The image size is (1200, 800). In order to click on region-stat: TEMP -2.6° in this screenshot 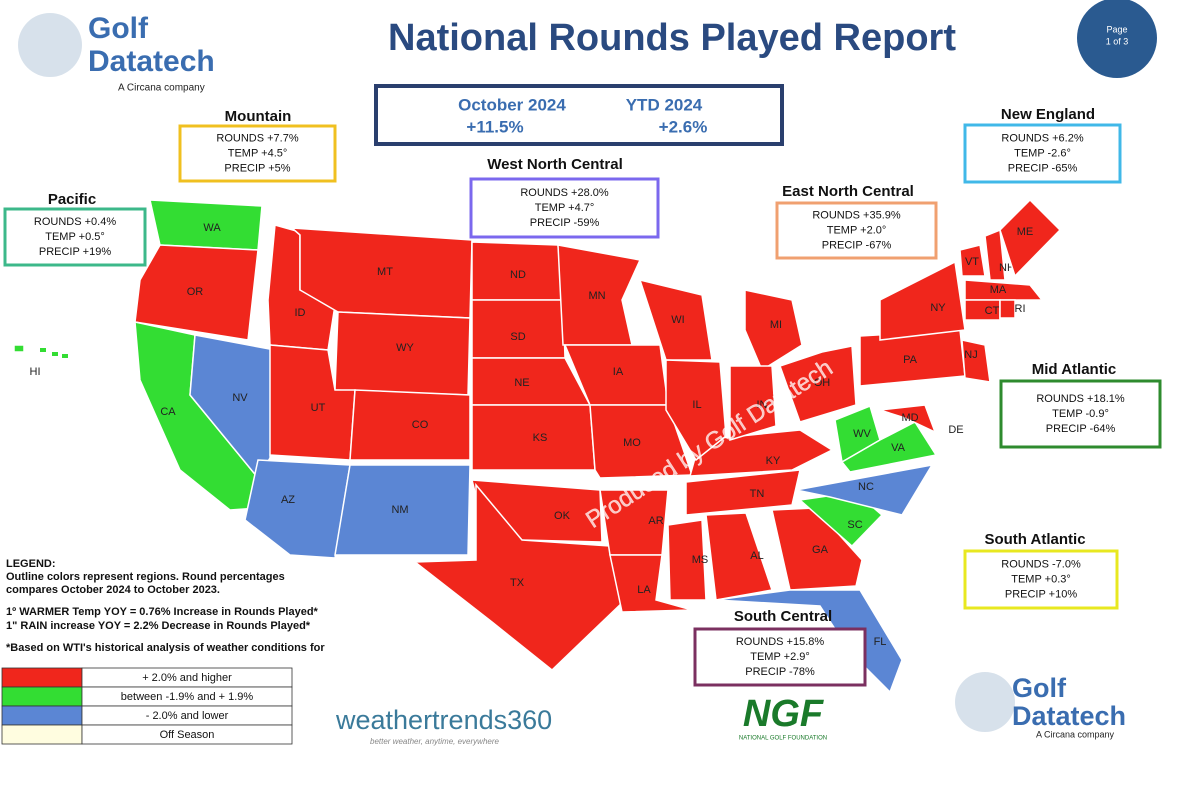, I will do `click(1042, 153)`.